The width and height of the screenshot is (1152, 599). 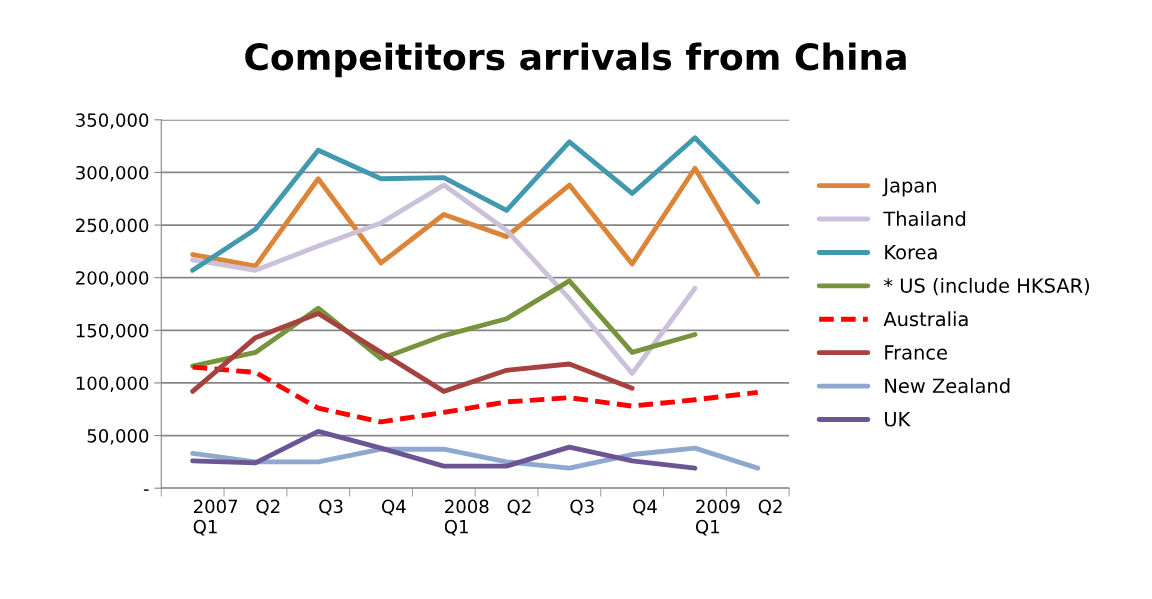 What do you see at coordinates (717, 517) in the screenshot?
I see `x-tick-label: 2009 Q1` at bounding box center [717, 517].